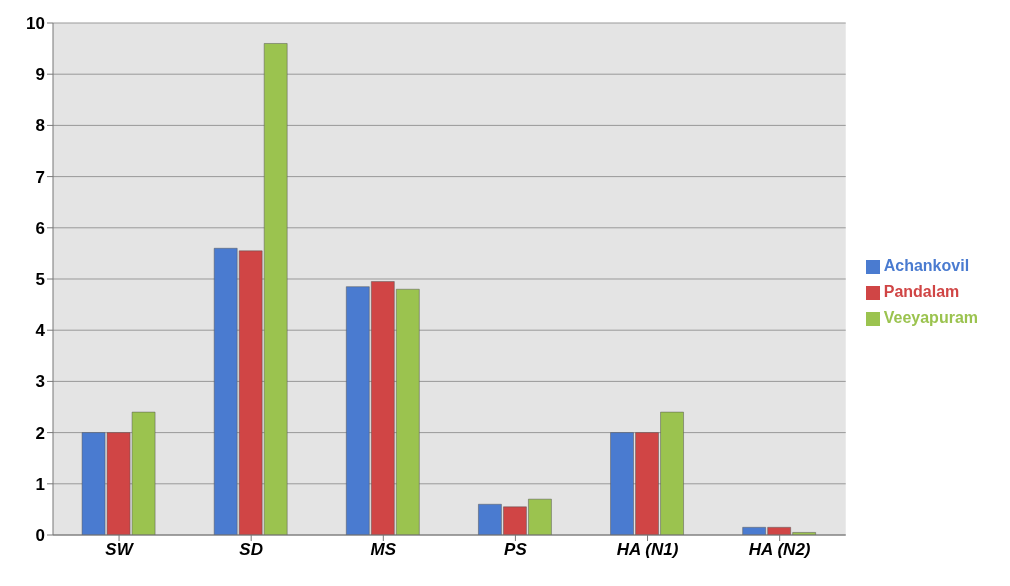 The height and width of the screenshot is (586, 1010). Describe the element at coordinates (921, 291) in the screenshot. I see `legend-label: Pandalam` at that location.